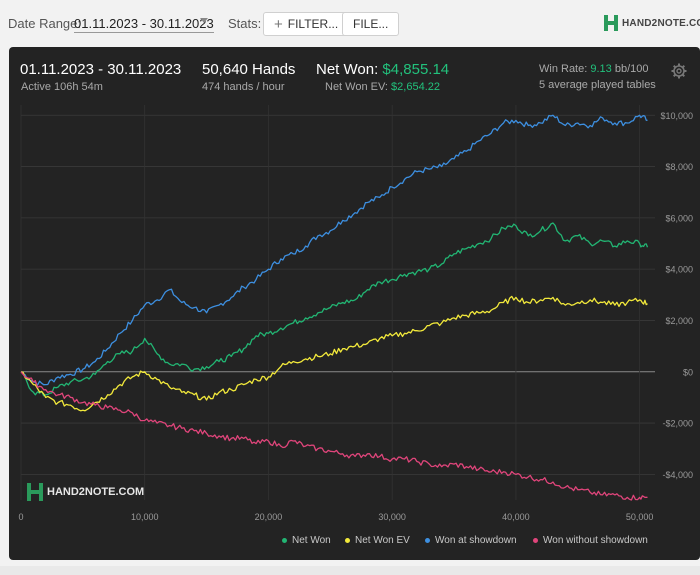 This screenshot has height=575, width=700. I want to click on x-tick-label: 40,000, so click(516, 517).